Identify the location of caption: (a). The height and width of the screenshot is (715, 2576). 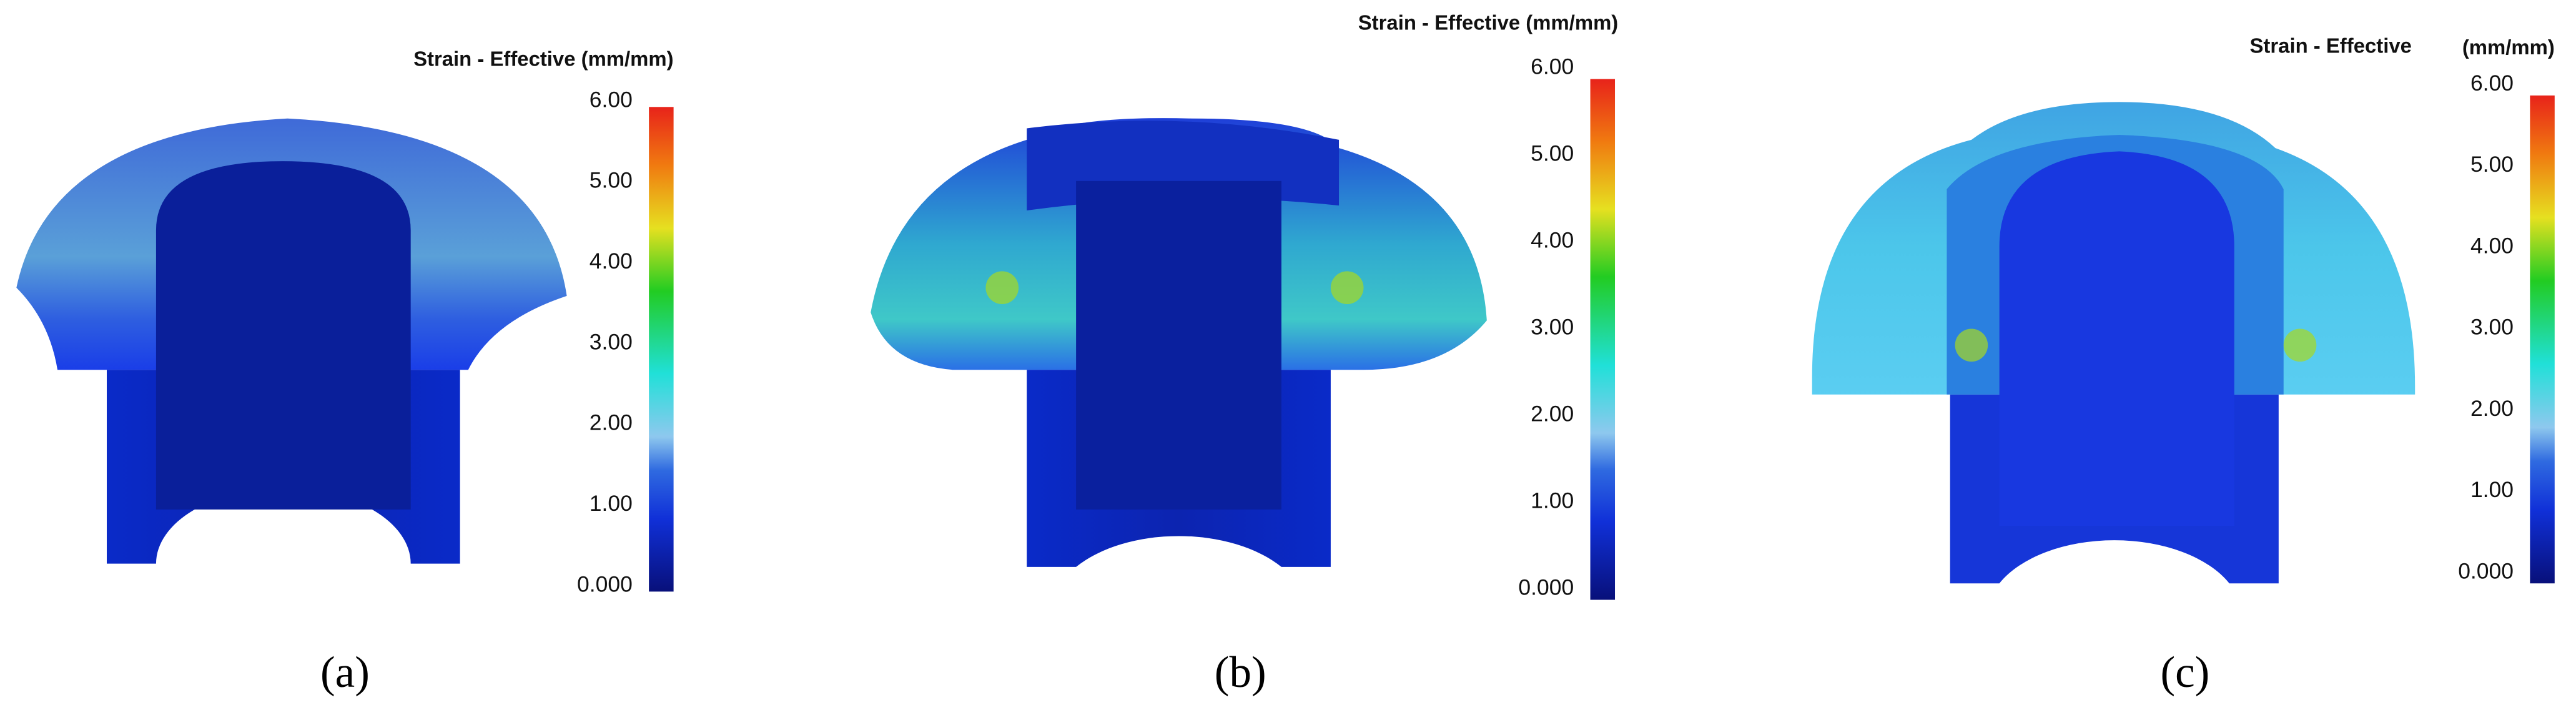
(345, 673).